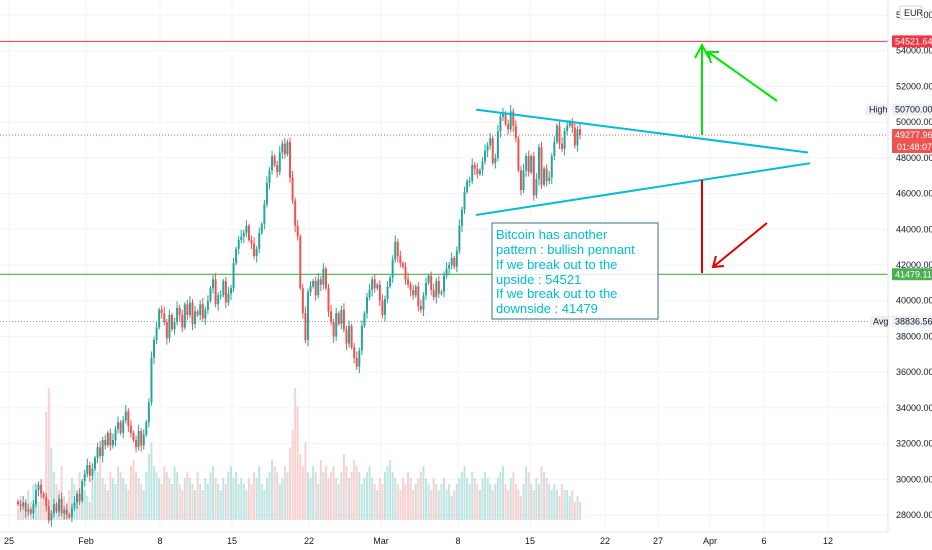 This screenshot has width=932, height=550. Describe the element at coordinates (914, 479) in the screenshot. I see `price-tick-label: 30000.00` at that location.